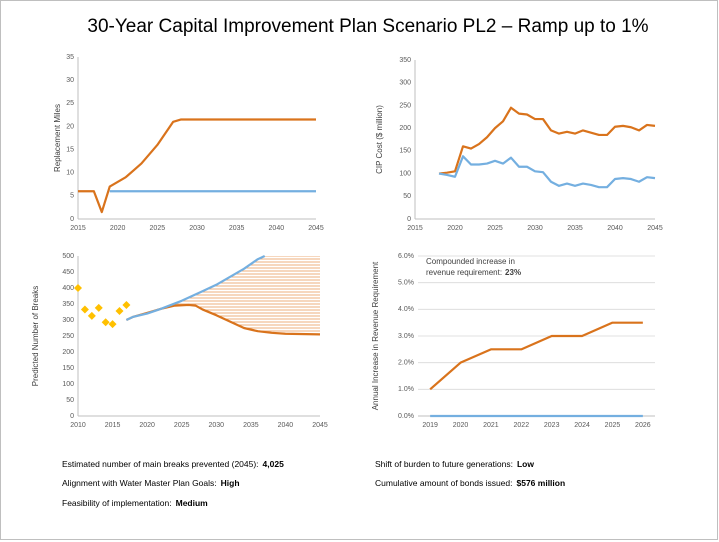 This screenshot has height=542, width=719. I want to click on stat-value: High, so click(230, 483).